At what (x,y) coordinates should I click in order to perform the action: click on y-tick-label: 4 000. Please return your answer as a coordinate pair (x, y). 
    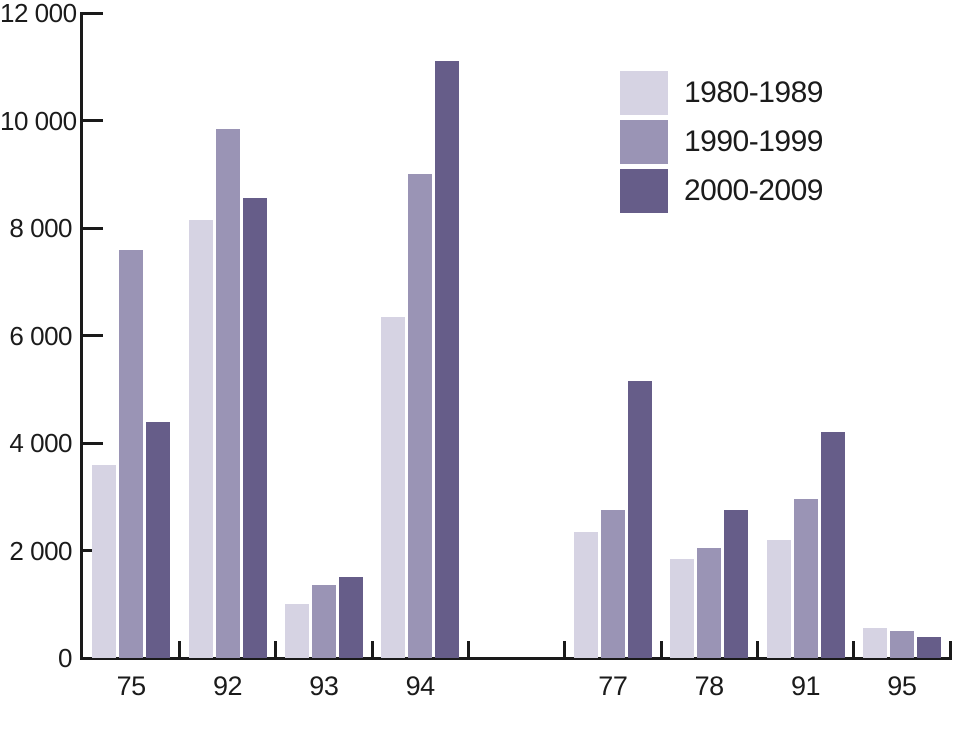
    Looking at the image, I should click on (40, 443).